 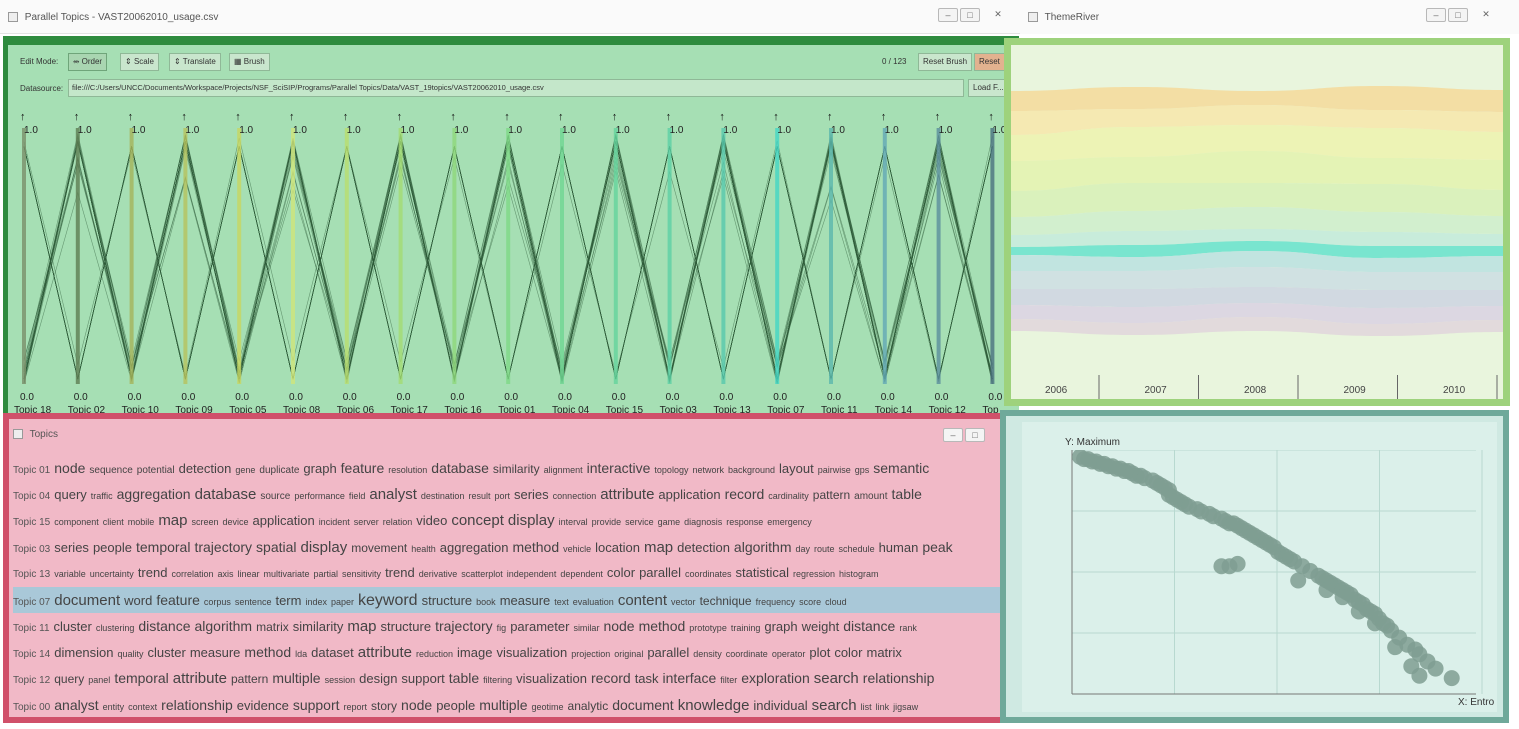 What do you see at coordinates (525, 600) in the screenshot?
I see `topic-keyword: measure` at bounding box center [525, 600].